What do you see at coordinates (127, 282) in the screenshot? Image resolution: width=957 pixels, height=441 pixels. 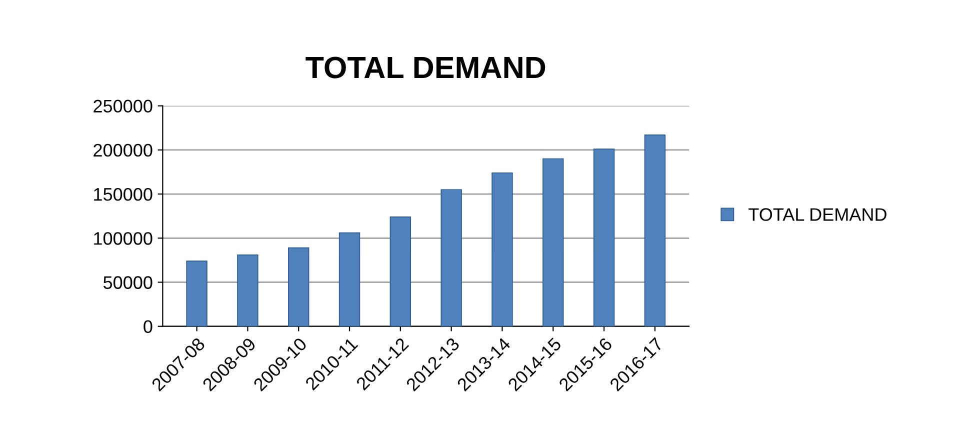 I see `y-tick-label: 50000` at bounding box center [127, 282].